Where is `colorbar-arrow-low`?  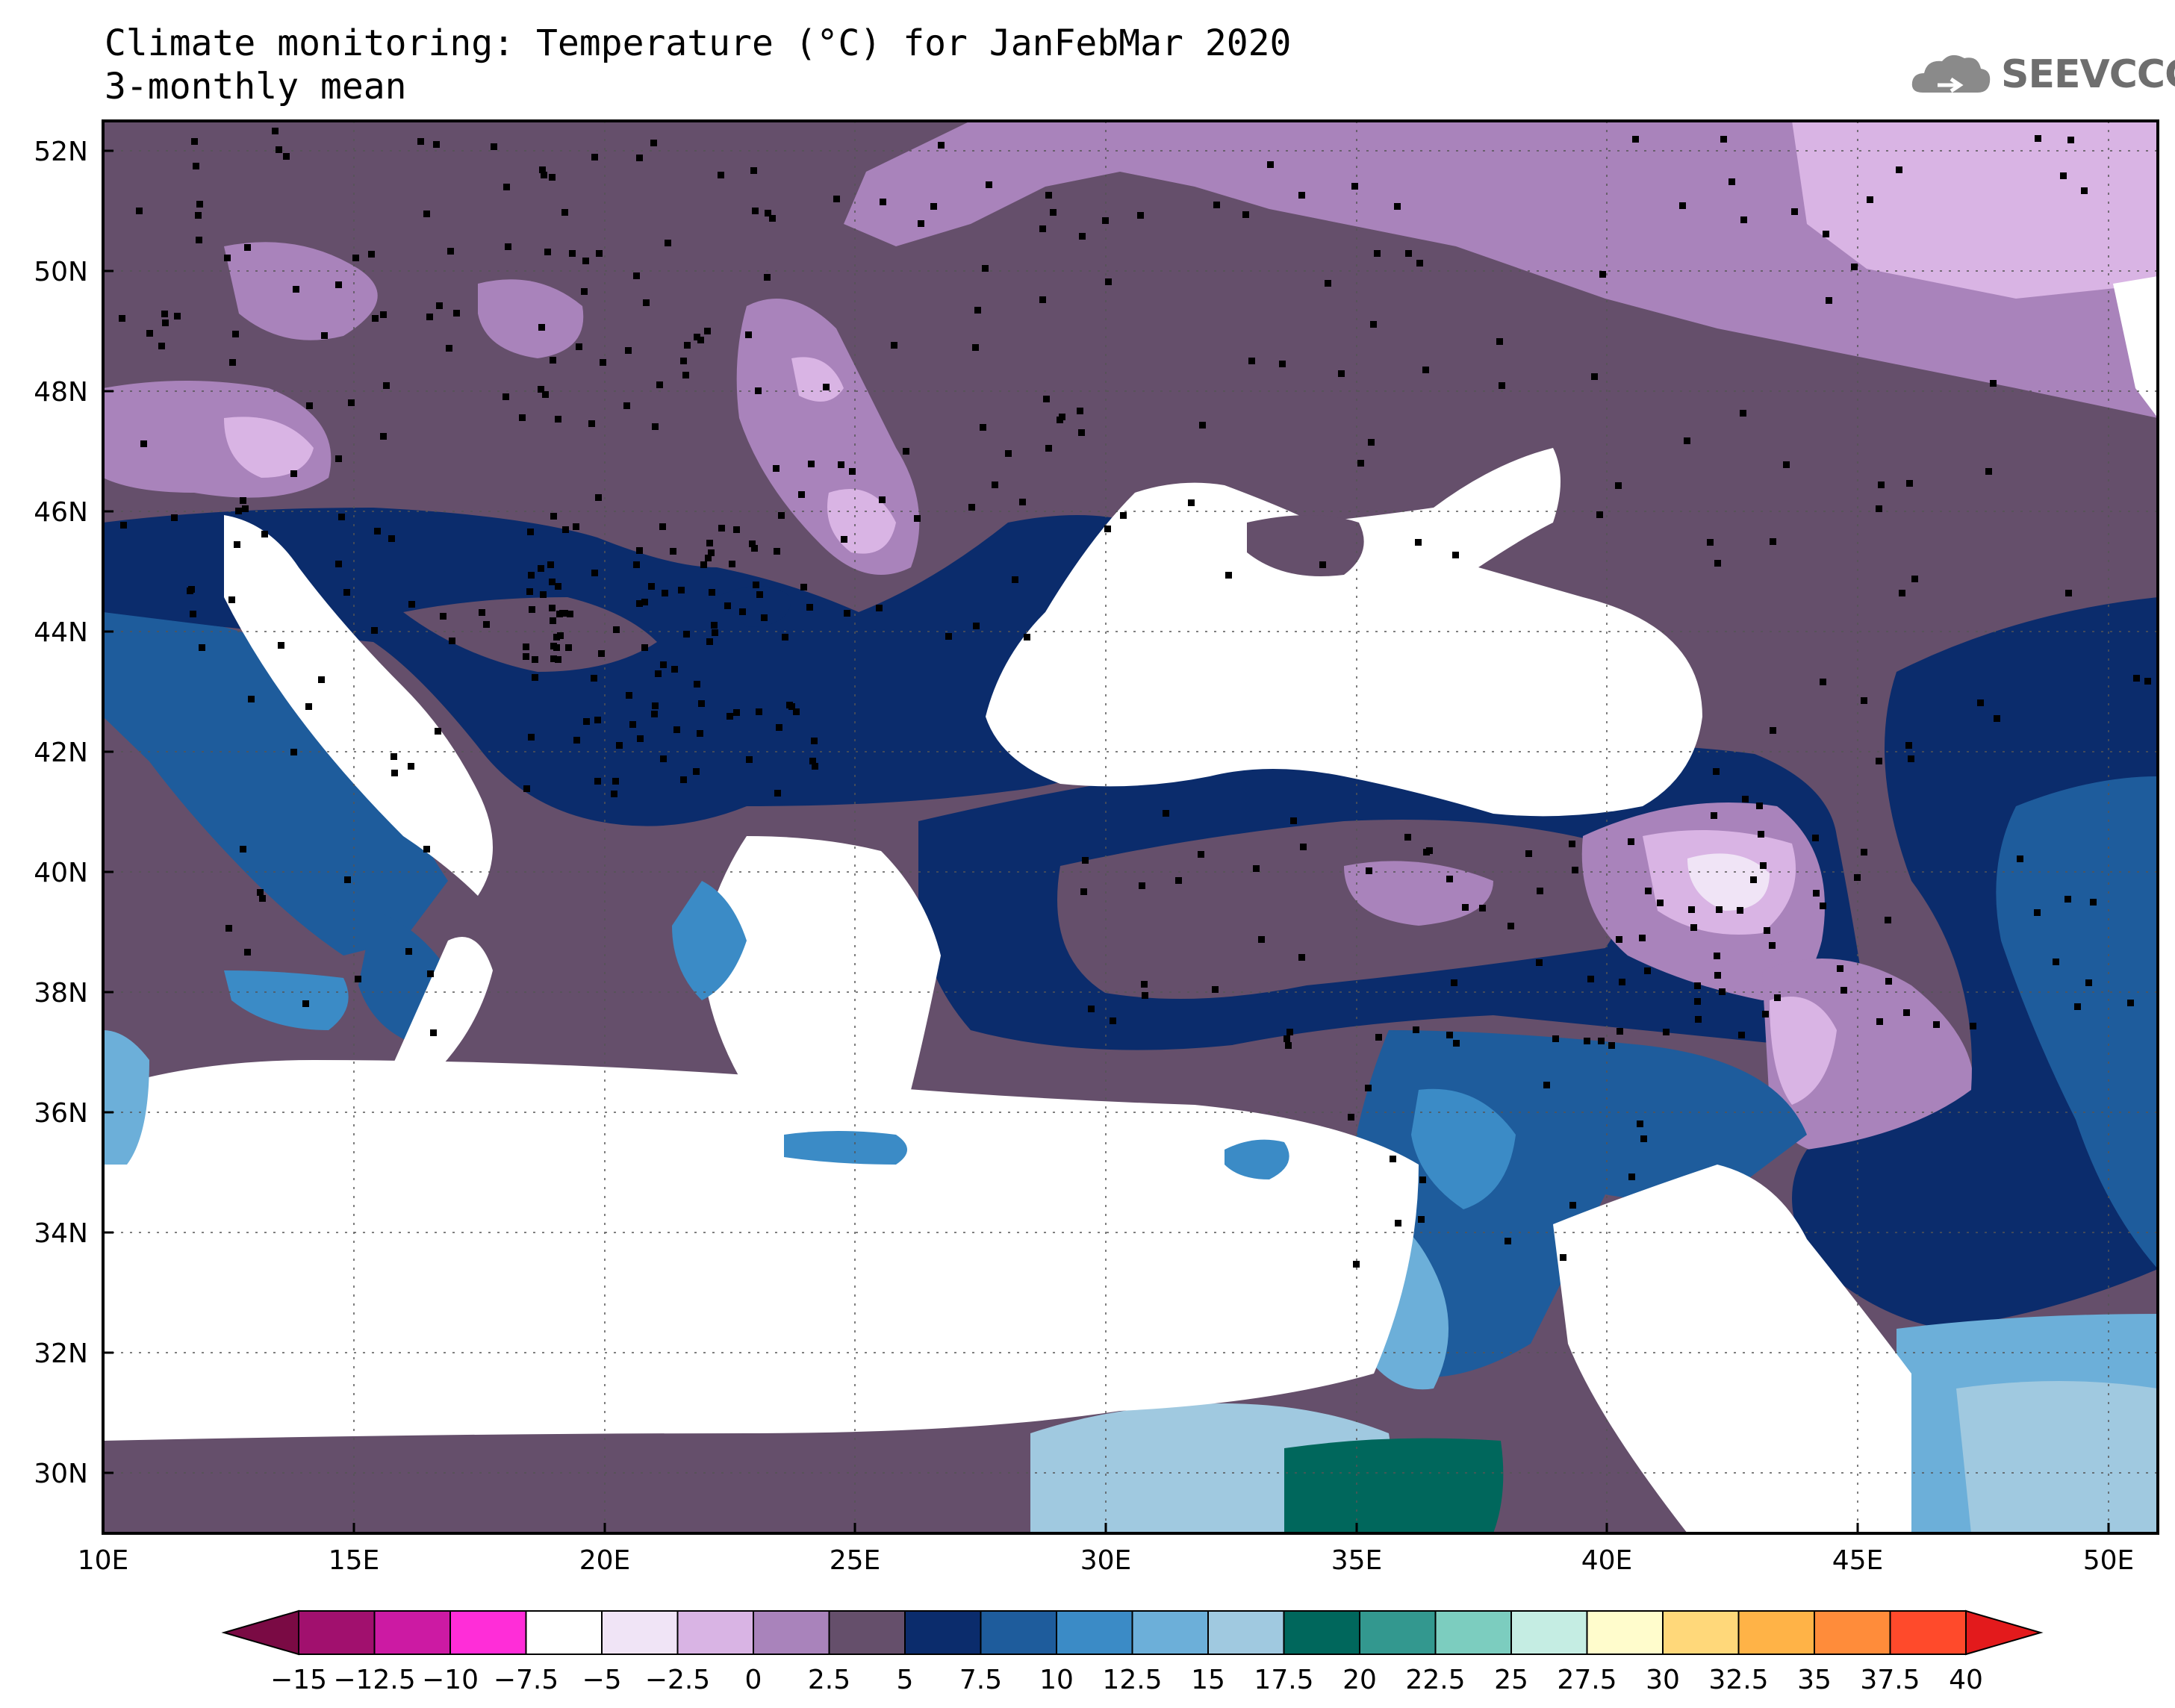 colorbar-arrow-low is located at coordinates (260, 1632).